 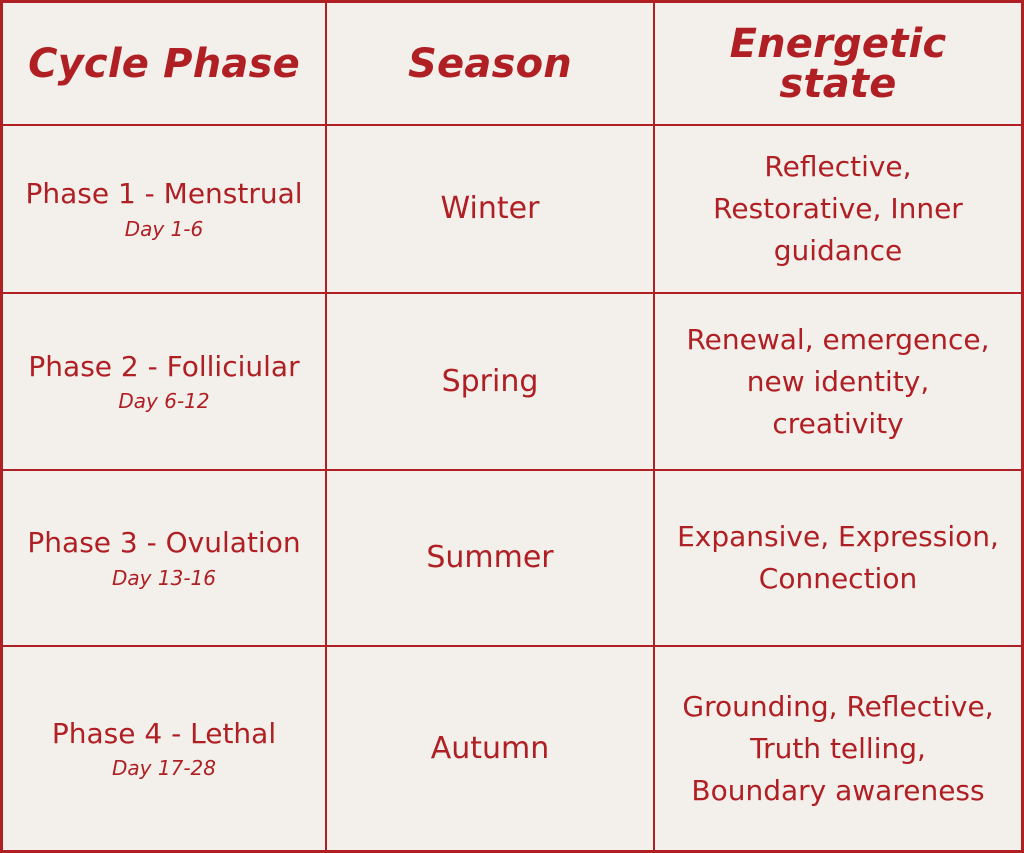 I want to click on row-2-energy-line-3: creativity, so click(x=838, y=423).